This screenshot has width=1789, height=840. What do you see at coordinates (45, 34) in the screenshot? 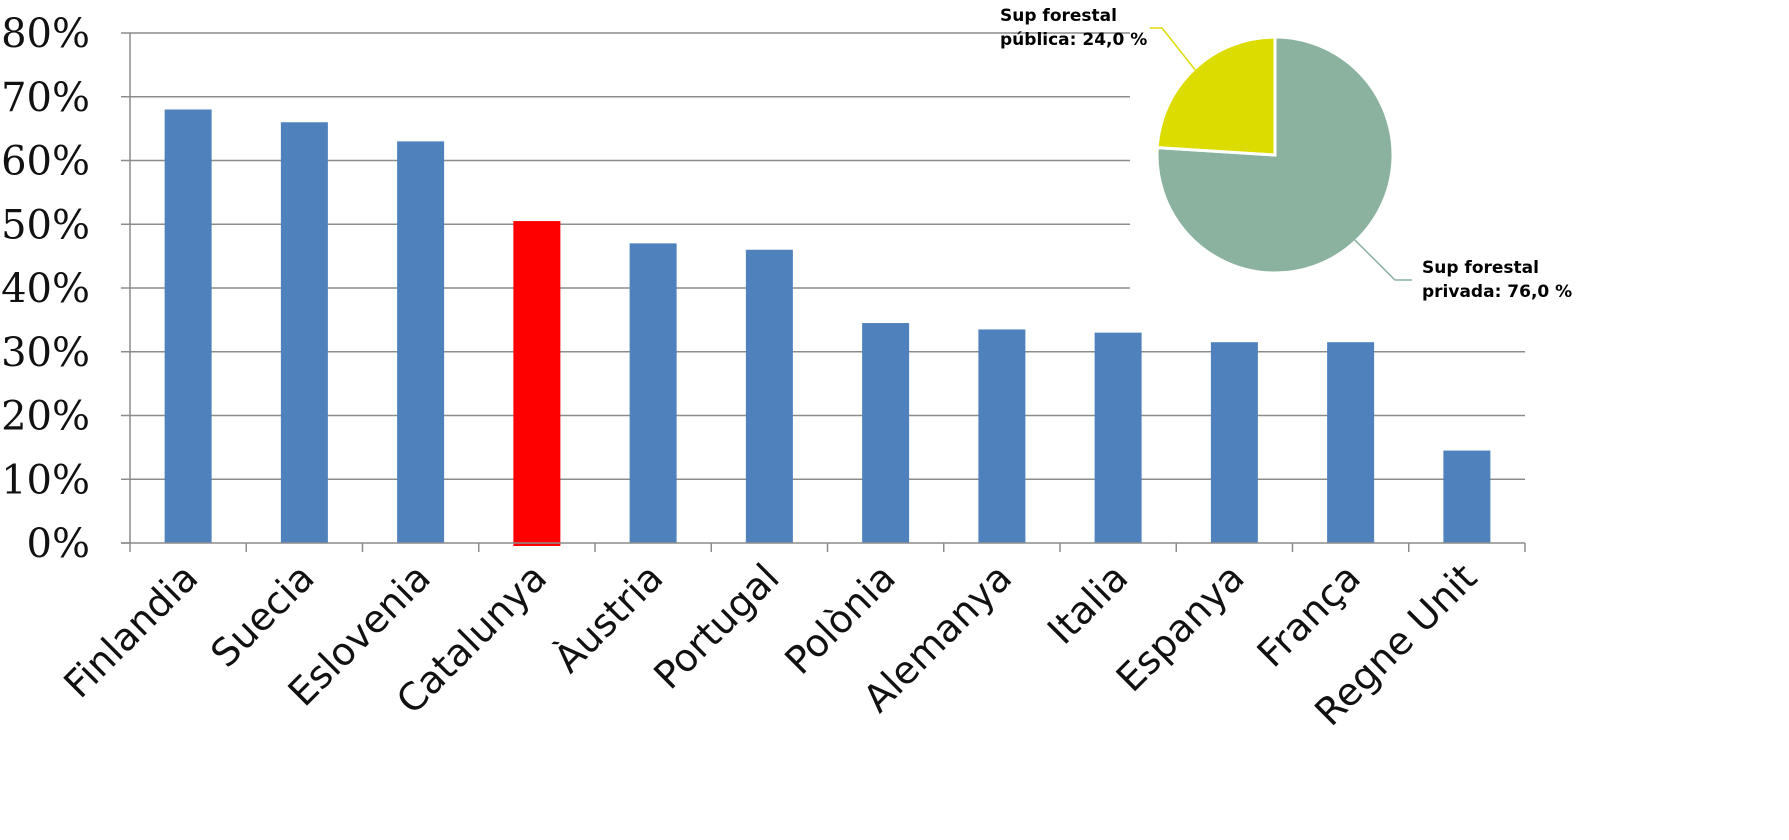
I see `y-tick-label: 80%` at bounding box center [45, 34].